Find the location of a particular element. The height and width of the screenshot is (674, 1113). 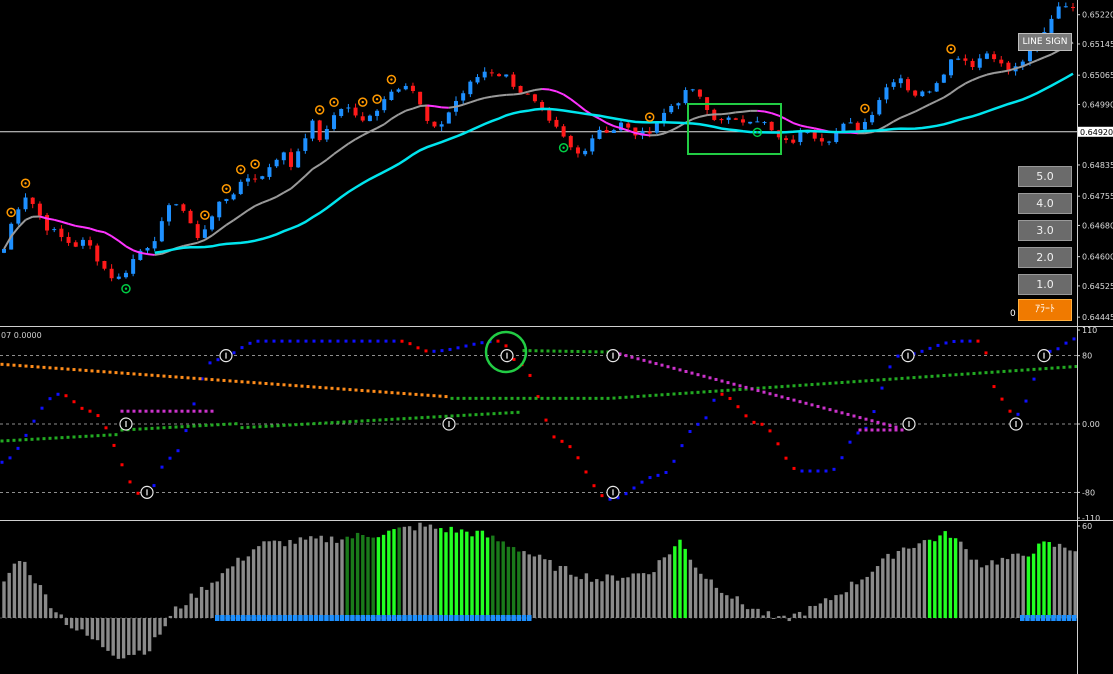

line-sign-button: LINE SIGN is located at coordinates (1045, 42).